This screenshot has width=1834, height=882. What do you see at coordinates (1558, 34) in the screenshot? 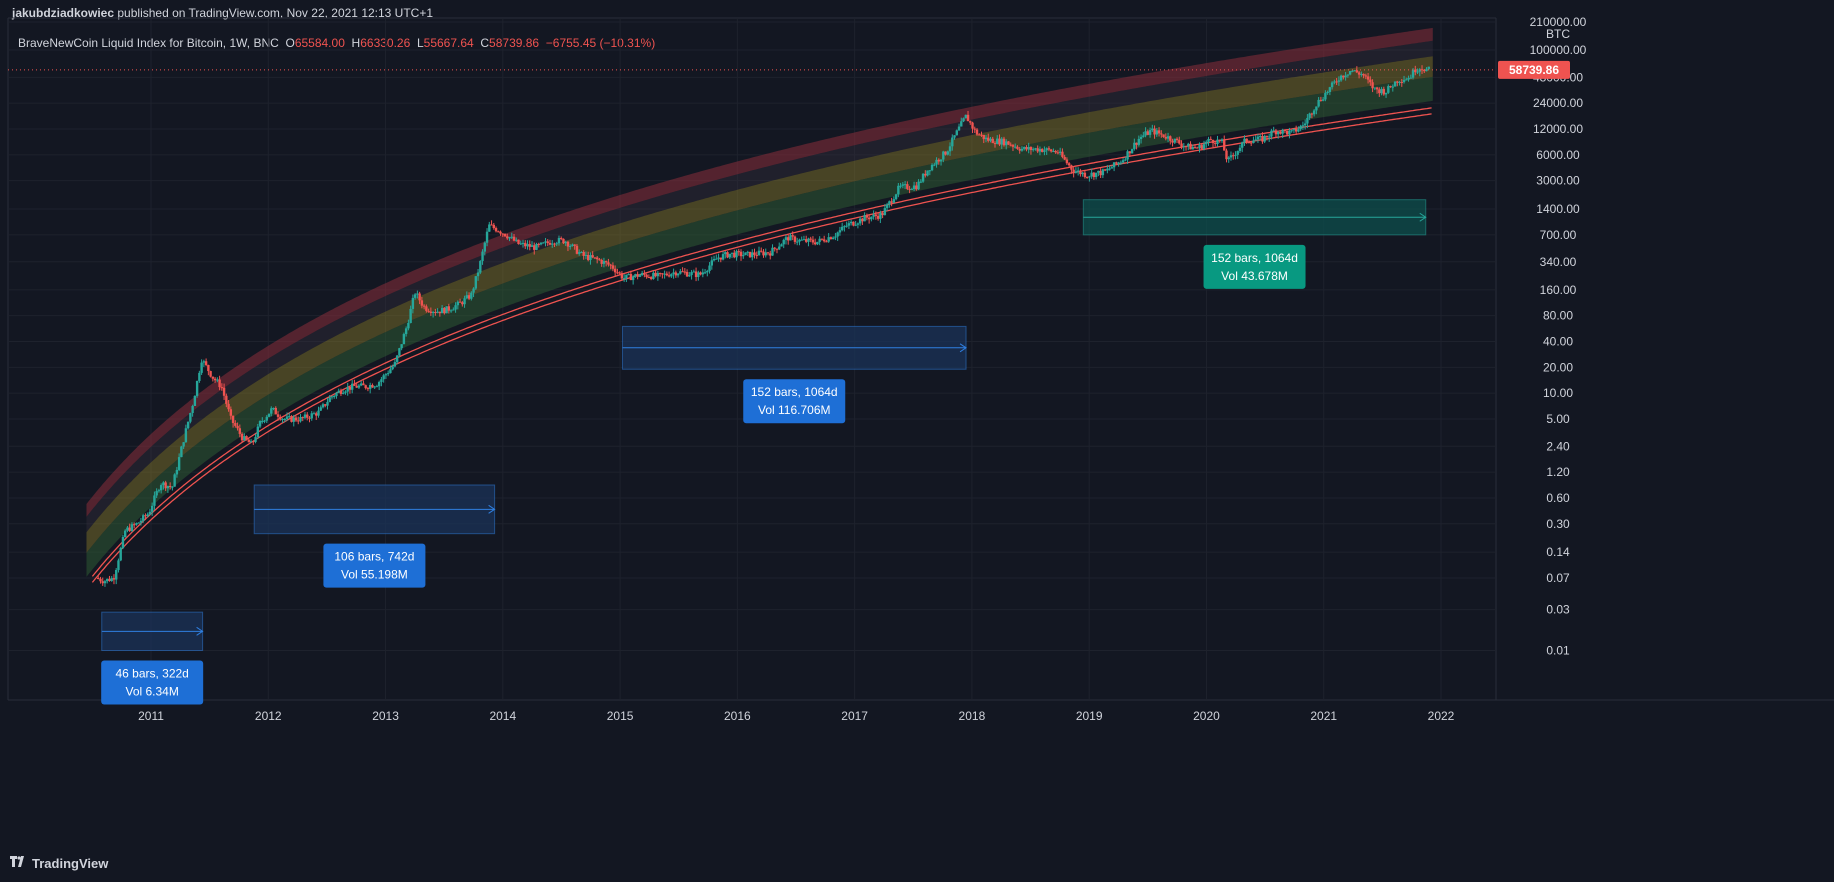
I see `currency-label: BTC` at bounding box center [1558, 34].